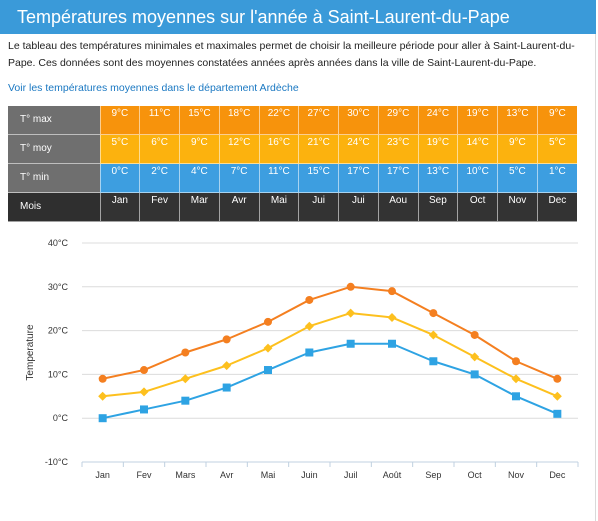 This screenshot has height=521, width=598. What do you see at coordinates (238, 149) in the screenshot?
I see `table-cell-moy: 12°C` at bounding box center [238, 149].